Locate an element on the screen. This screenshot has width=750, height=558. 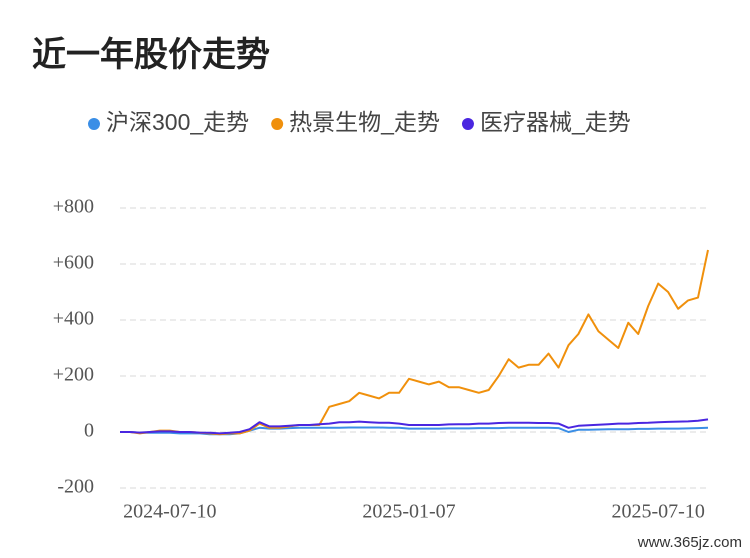
y-tick-label: +200 is located at coordinates (73, 375).